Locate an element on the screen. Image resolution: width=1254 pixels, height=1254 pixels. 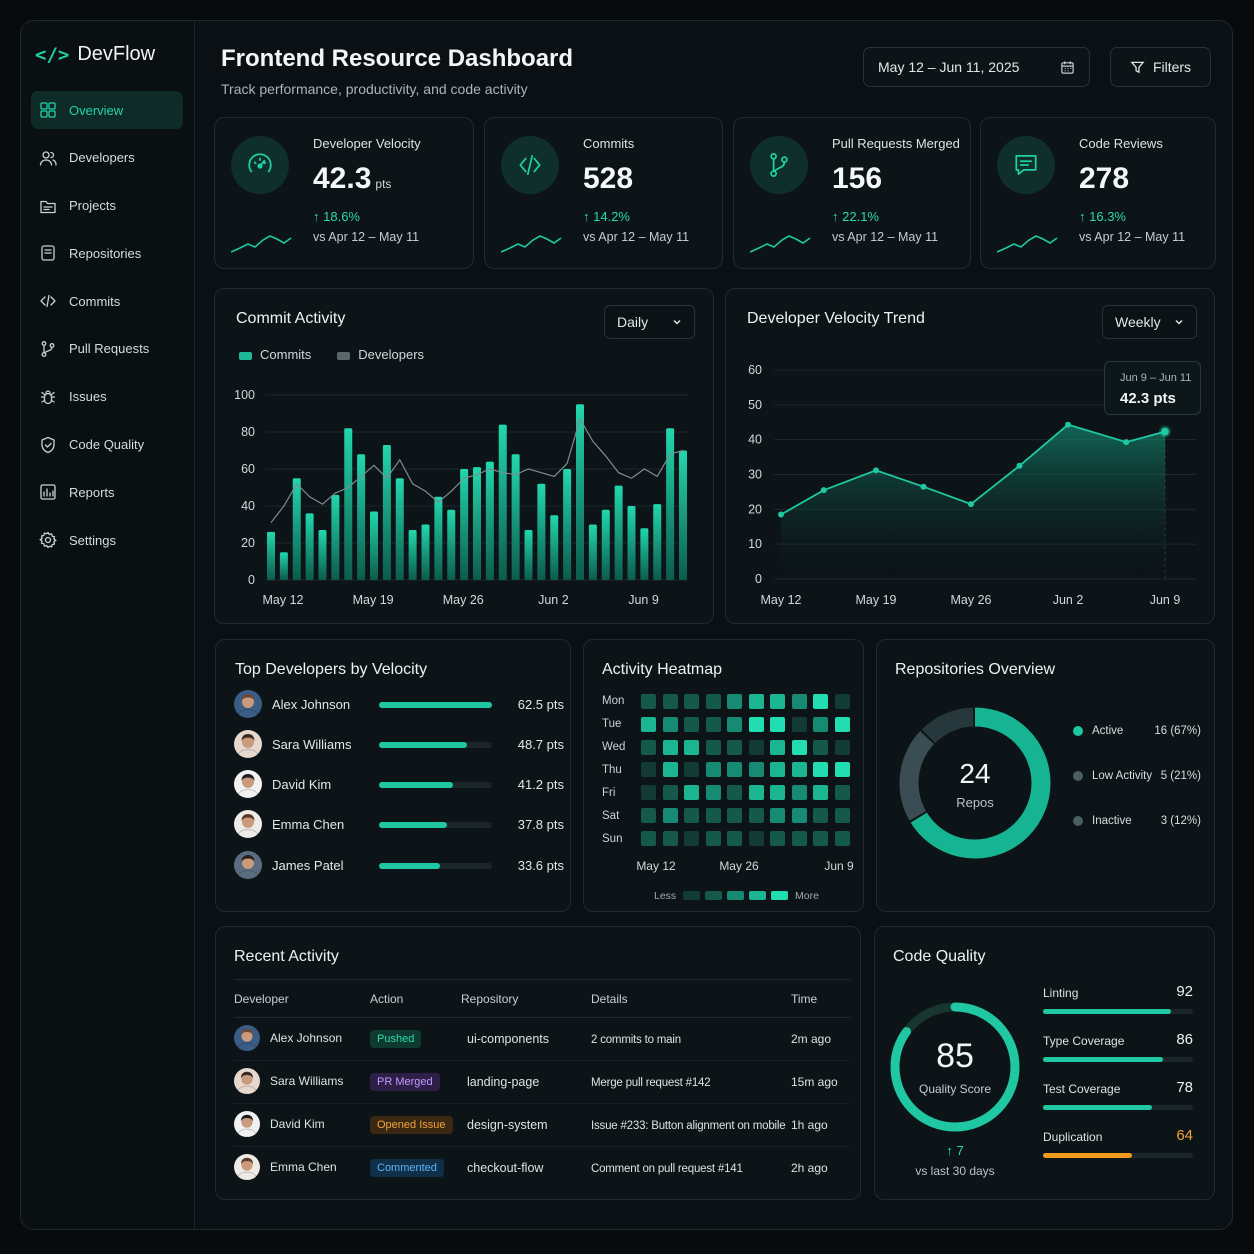
sidebar-item-code-quality: Code Quality is located at coordinates (107, 445).